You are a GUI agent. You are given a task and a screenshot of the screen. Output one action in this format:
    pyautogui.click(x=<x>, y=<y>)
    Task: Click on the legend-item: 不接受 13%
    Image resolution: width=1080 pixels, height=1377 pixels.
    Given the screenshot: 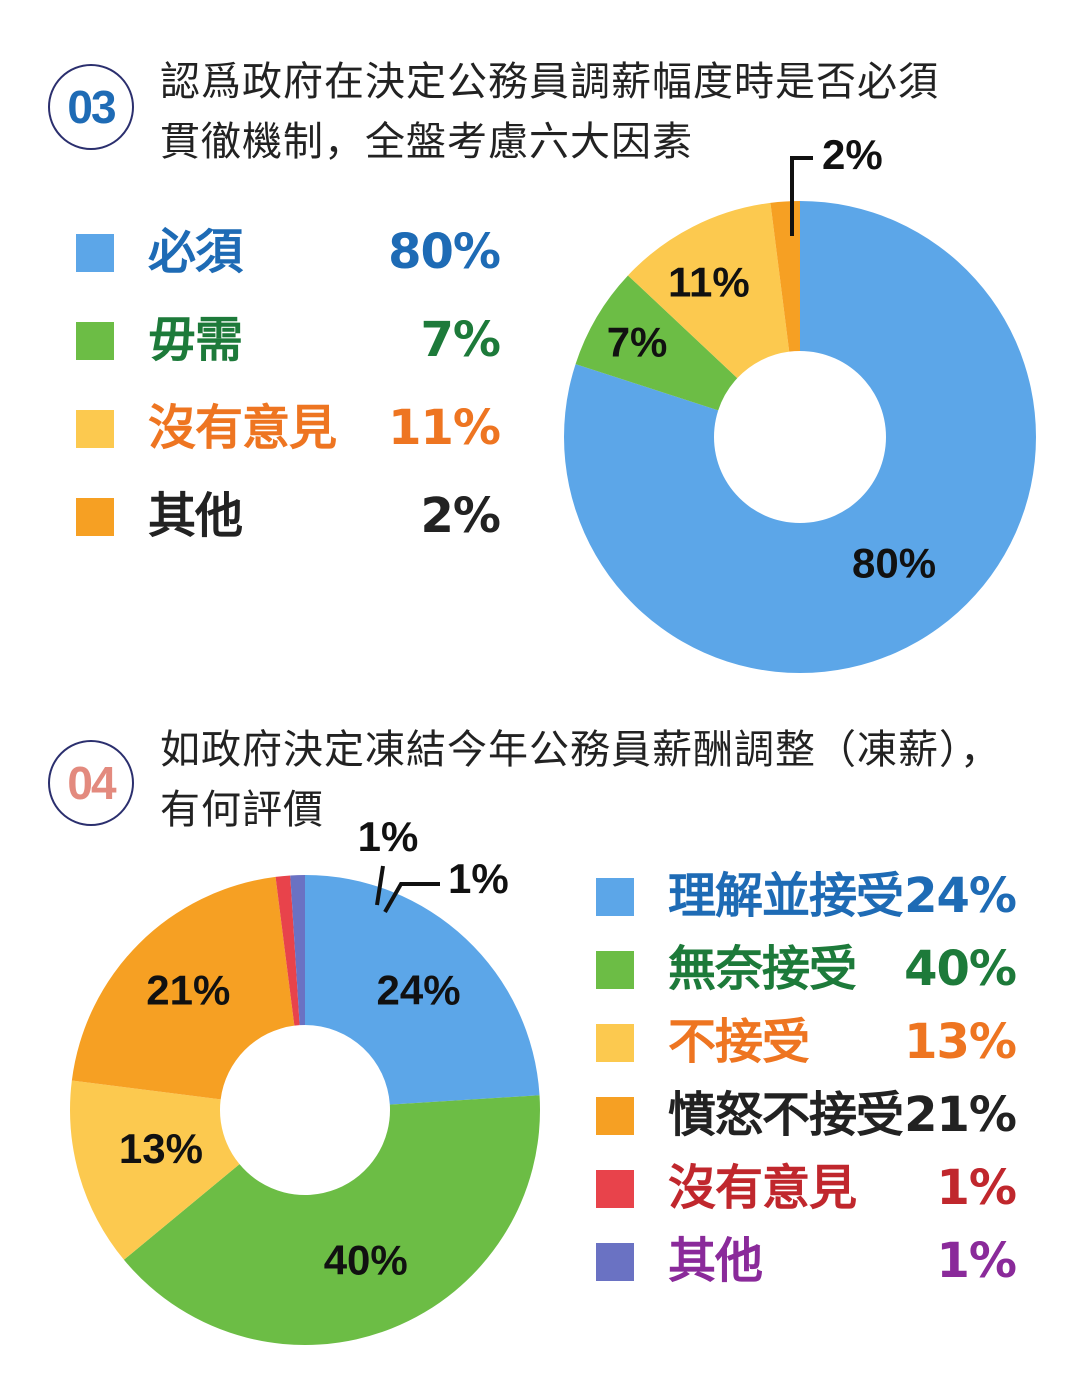 What is the action you would take?
    pyautogui.click(x=806, y=1042)
    